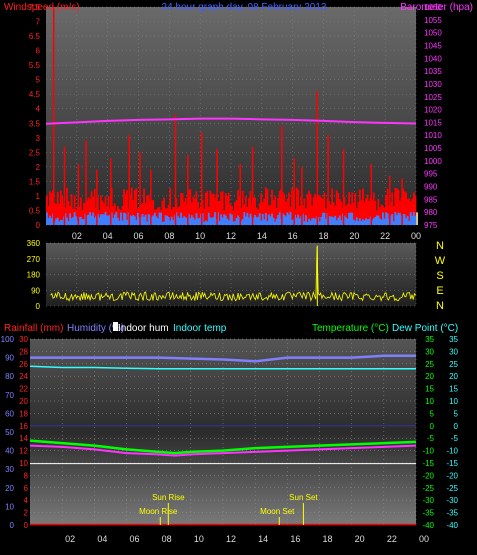 The image size is (477, 555). What do you see at coordinates (38, 167) in the screenshot?
I see `panel1-left-tick-label: 2` at bounding box center [38, 167].